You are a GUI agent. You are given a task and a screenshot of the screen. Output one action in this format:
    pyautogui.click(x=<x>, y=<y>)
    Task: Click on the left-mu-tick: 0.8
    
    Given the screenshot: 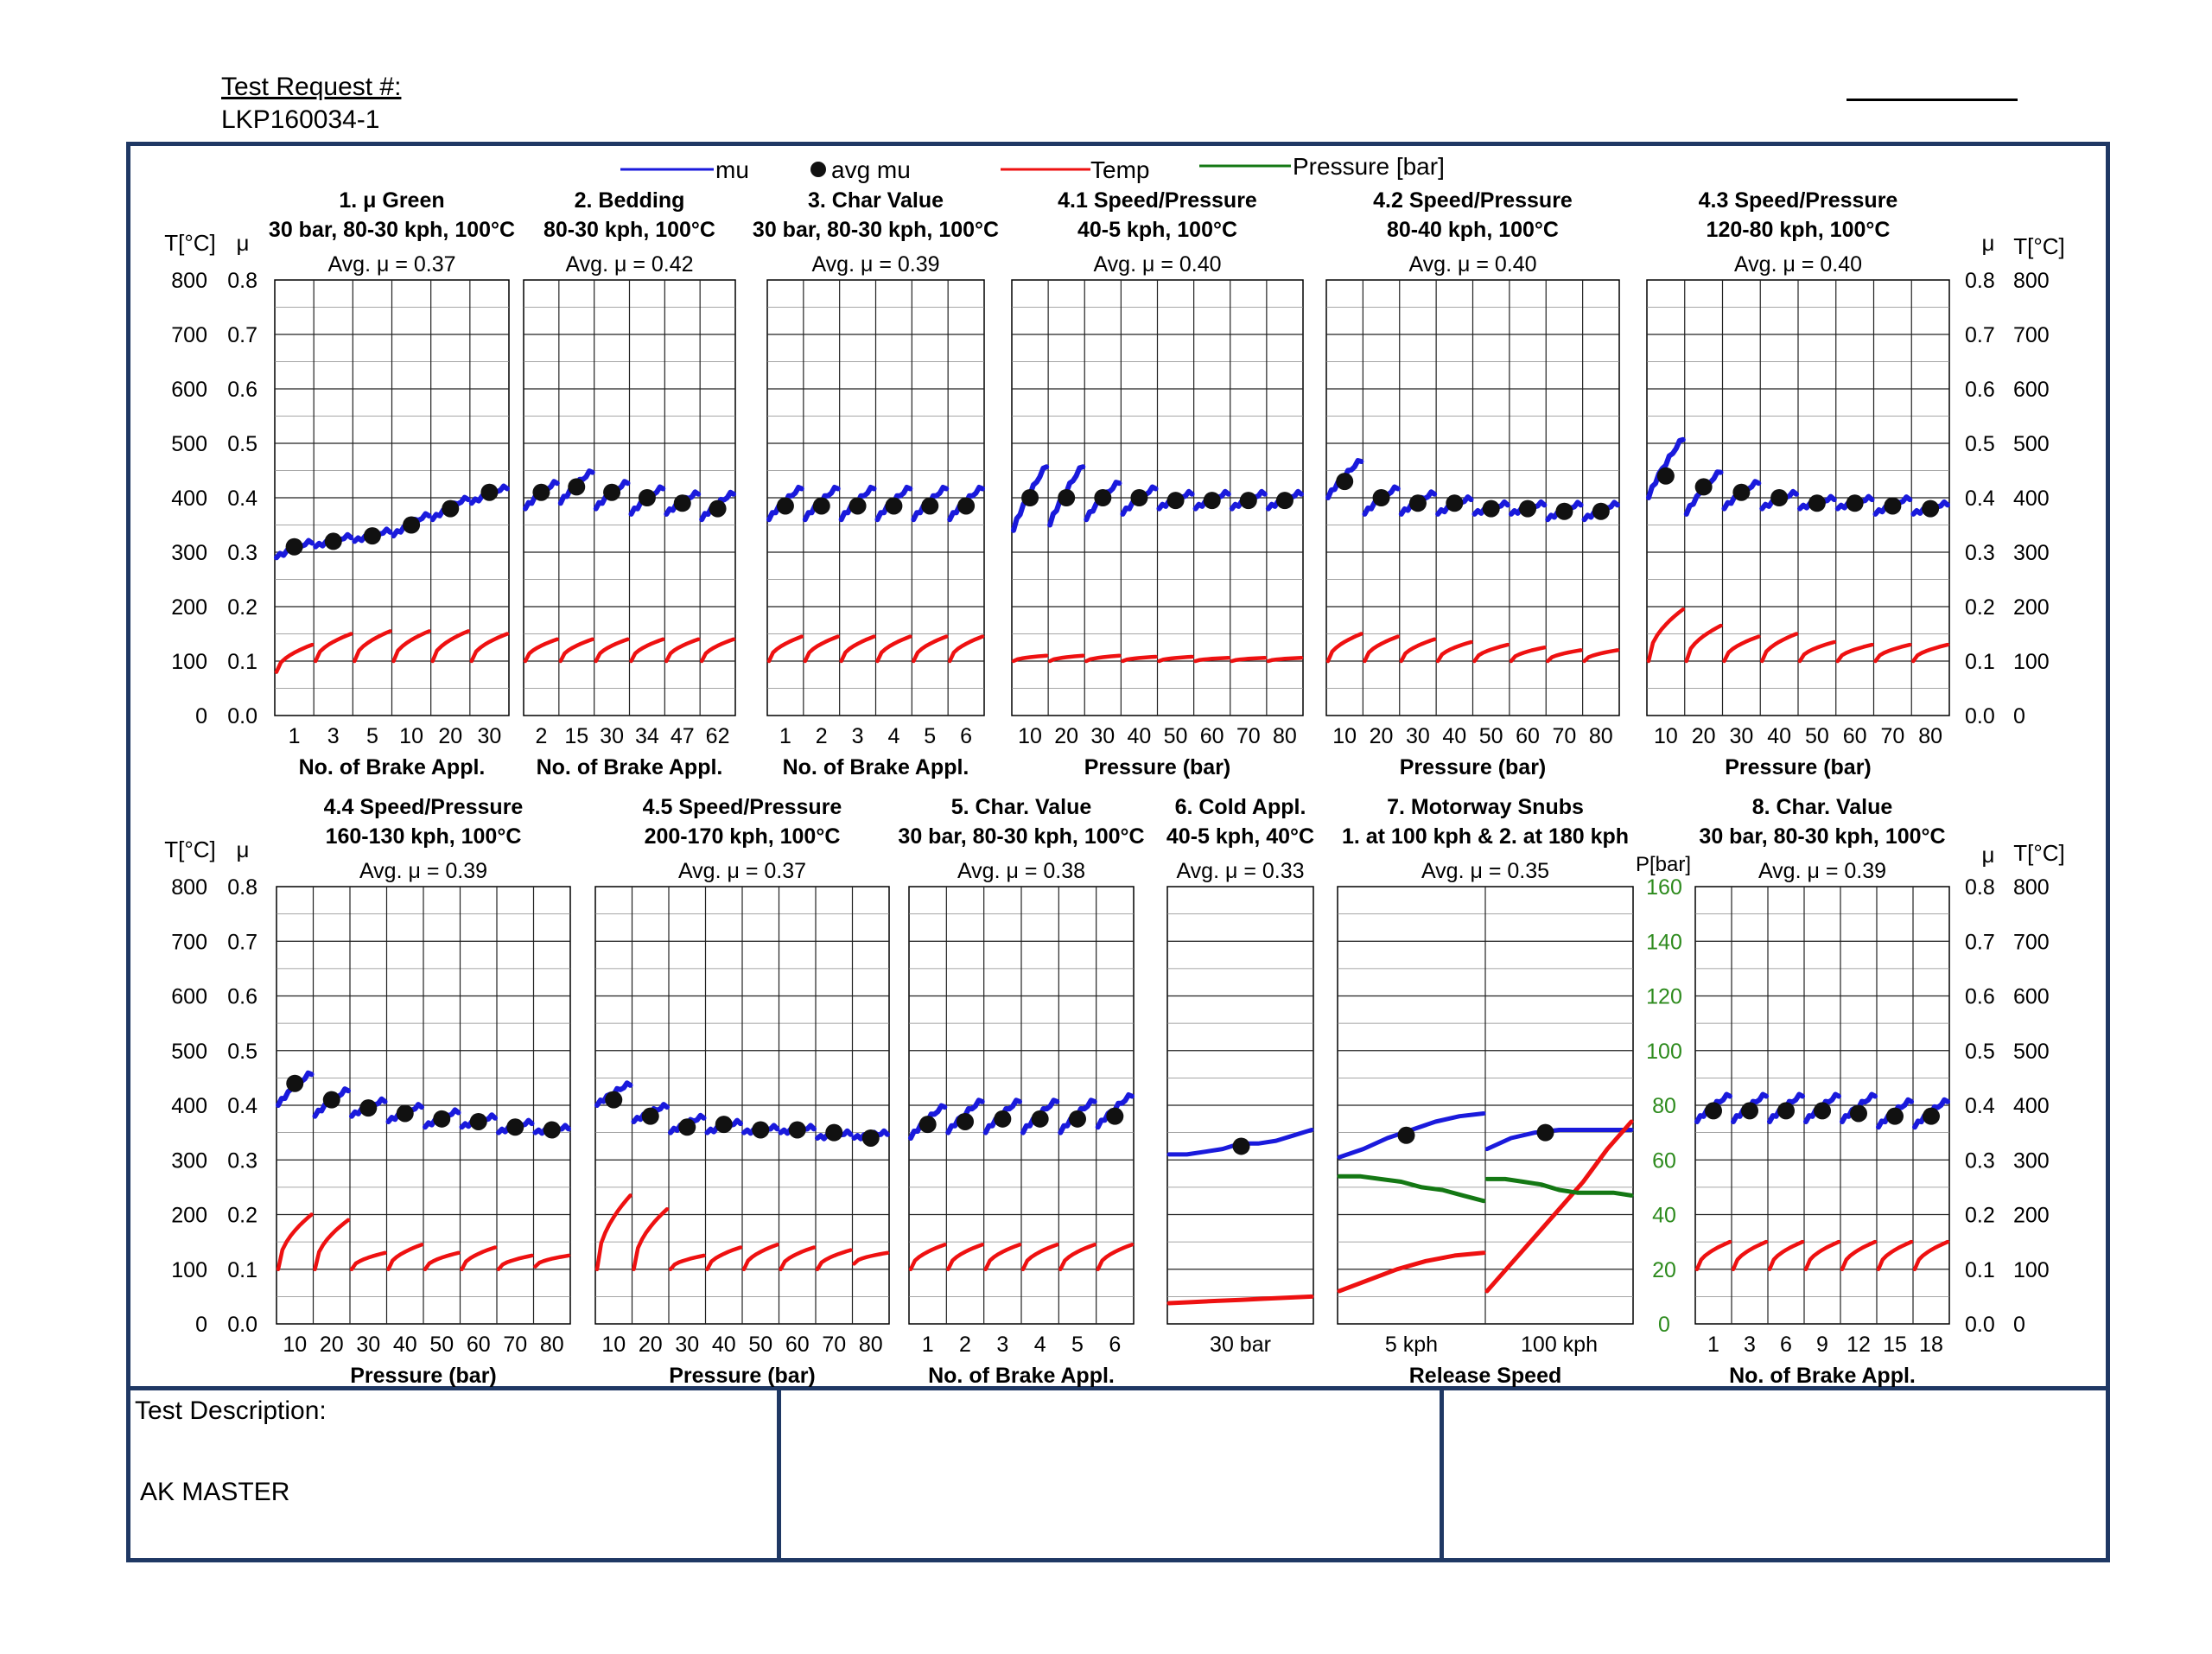 What is the action you would take?
    pyautogui.click(x=242, y=281)
    